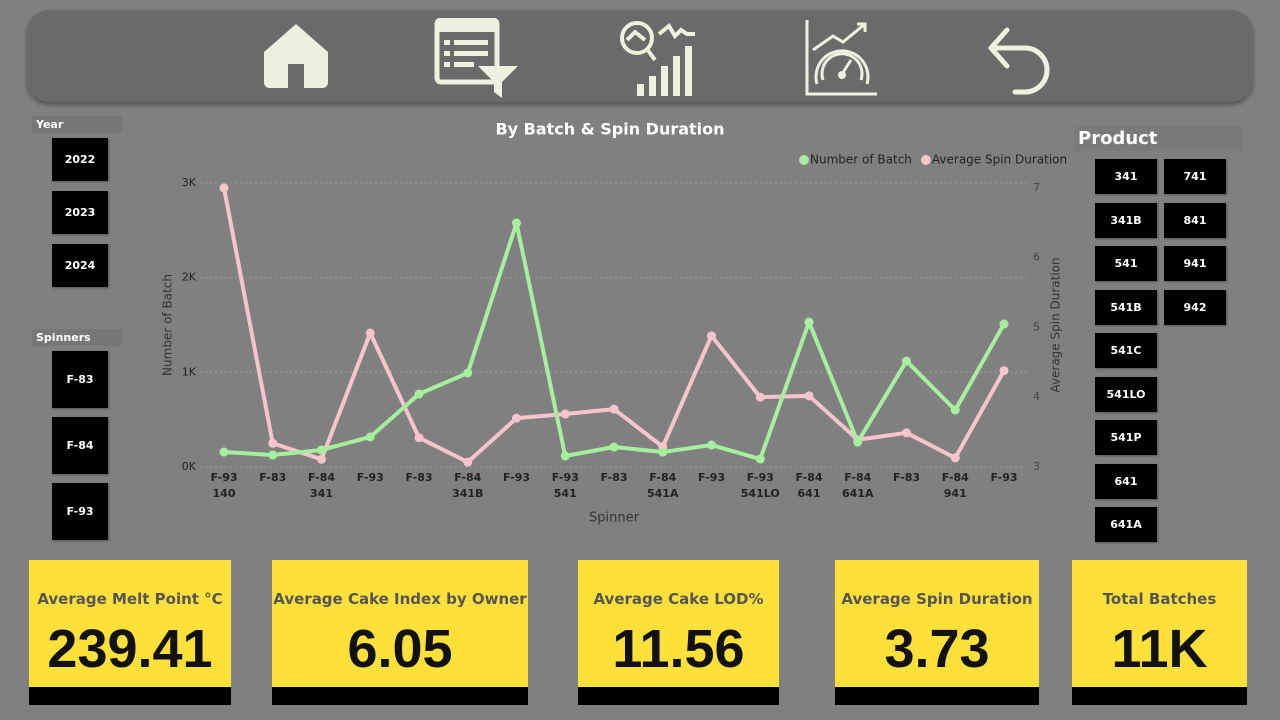 This screenshot has width=1280, height=720. I want to click on y-tick-label: 0K, so click(189, 466).